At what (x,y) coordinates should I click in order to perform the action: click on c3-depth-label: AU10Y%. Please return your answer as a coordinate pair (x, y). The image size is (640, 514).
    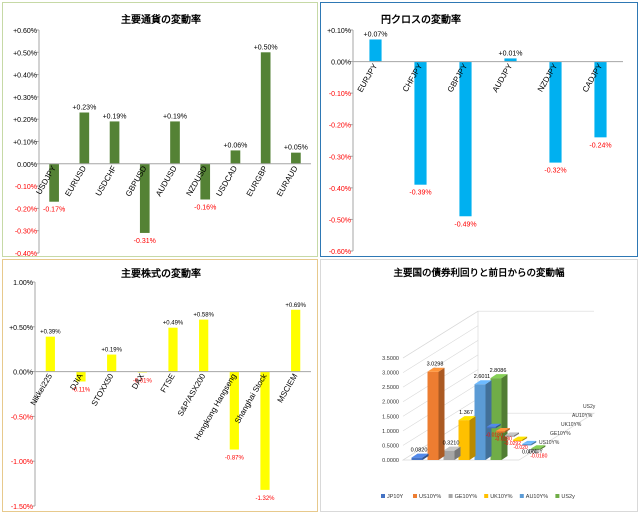
    Looking at the image, I should click on (582, 416).